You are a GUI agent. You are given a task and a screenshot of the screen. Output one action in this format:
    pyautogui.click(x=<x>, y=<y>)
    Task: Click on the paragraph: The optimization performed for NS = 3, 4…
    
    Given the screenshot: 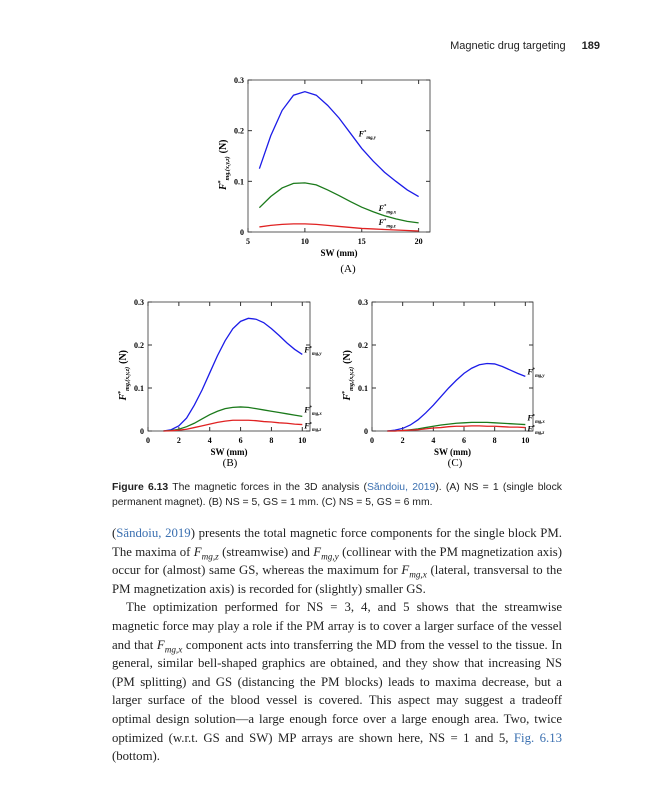 What is the action you would take?
    pyautogui.click(x=337, y=681)
    